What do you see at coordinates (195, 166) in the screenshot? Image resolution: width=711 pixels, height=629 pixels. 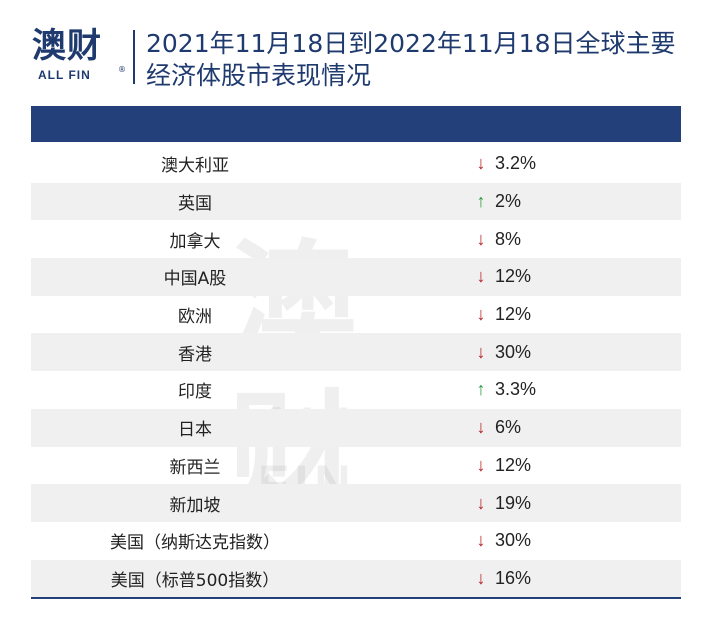 I see `market-name: 澳大利亚` at bounding box center [195, 166].